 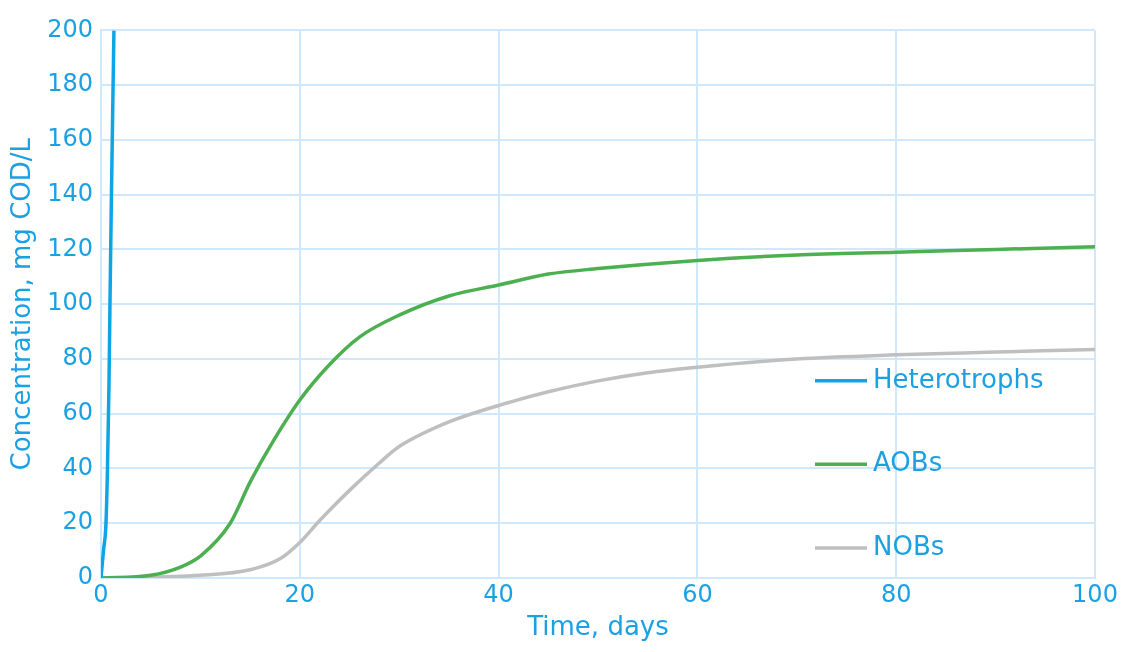 I want to click on x-tick-label: 20, so click(x=300, y=593).